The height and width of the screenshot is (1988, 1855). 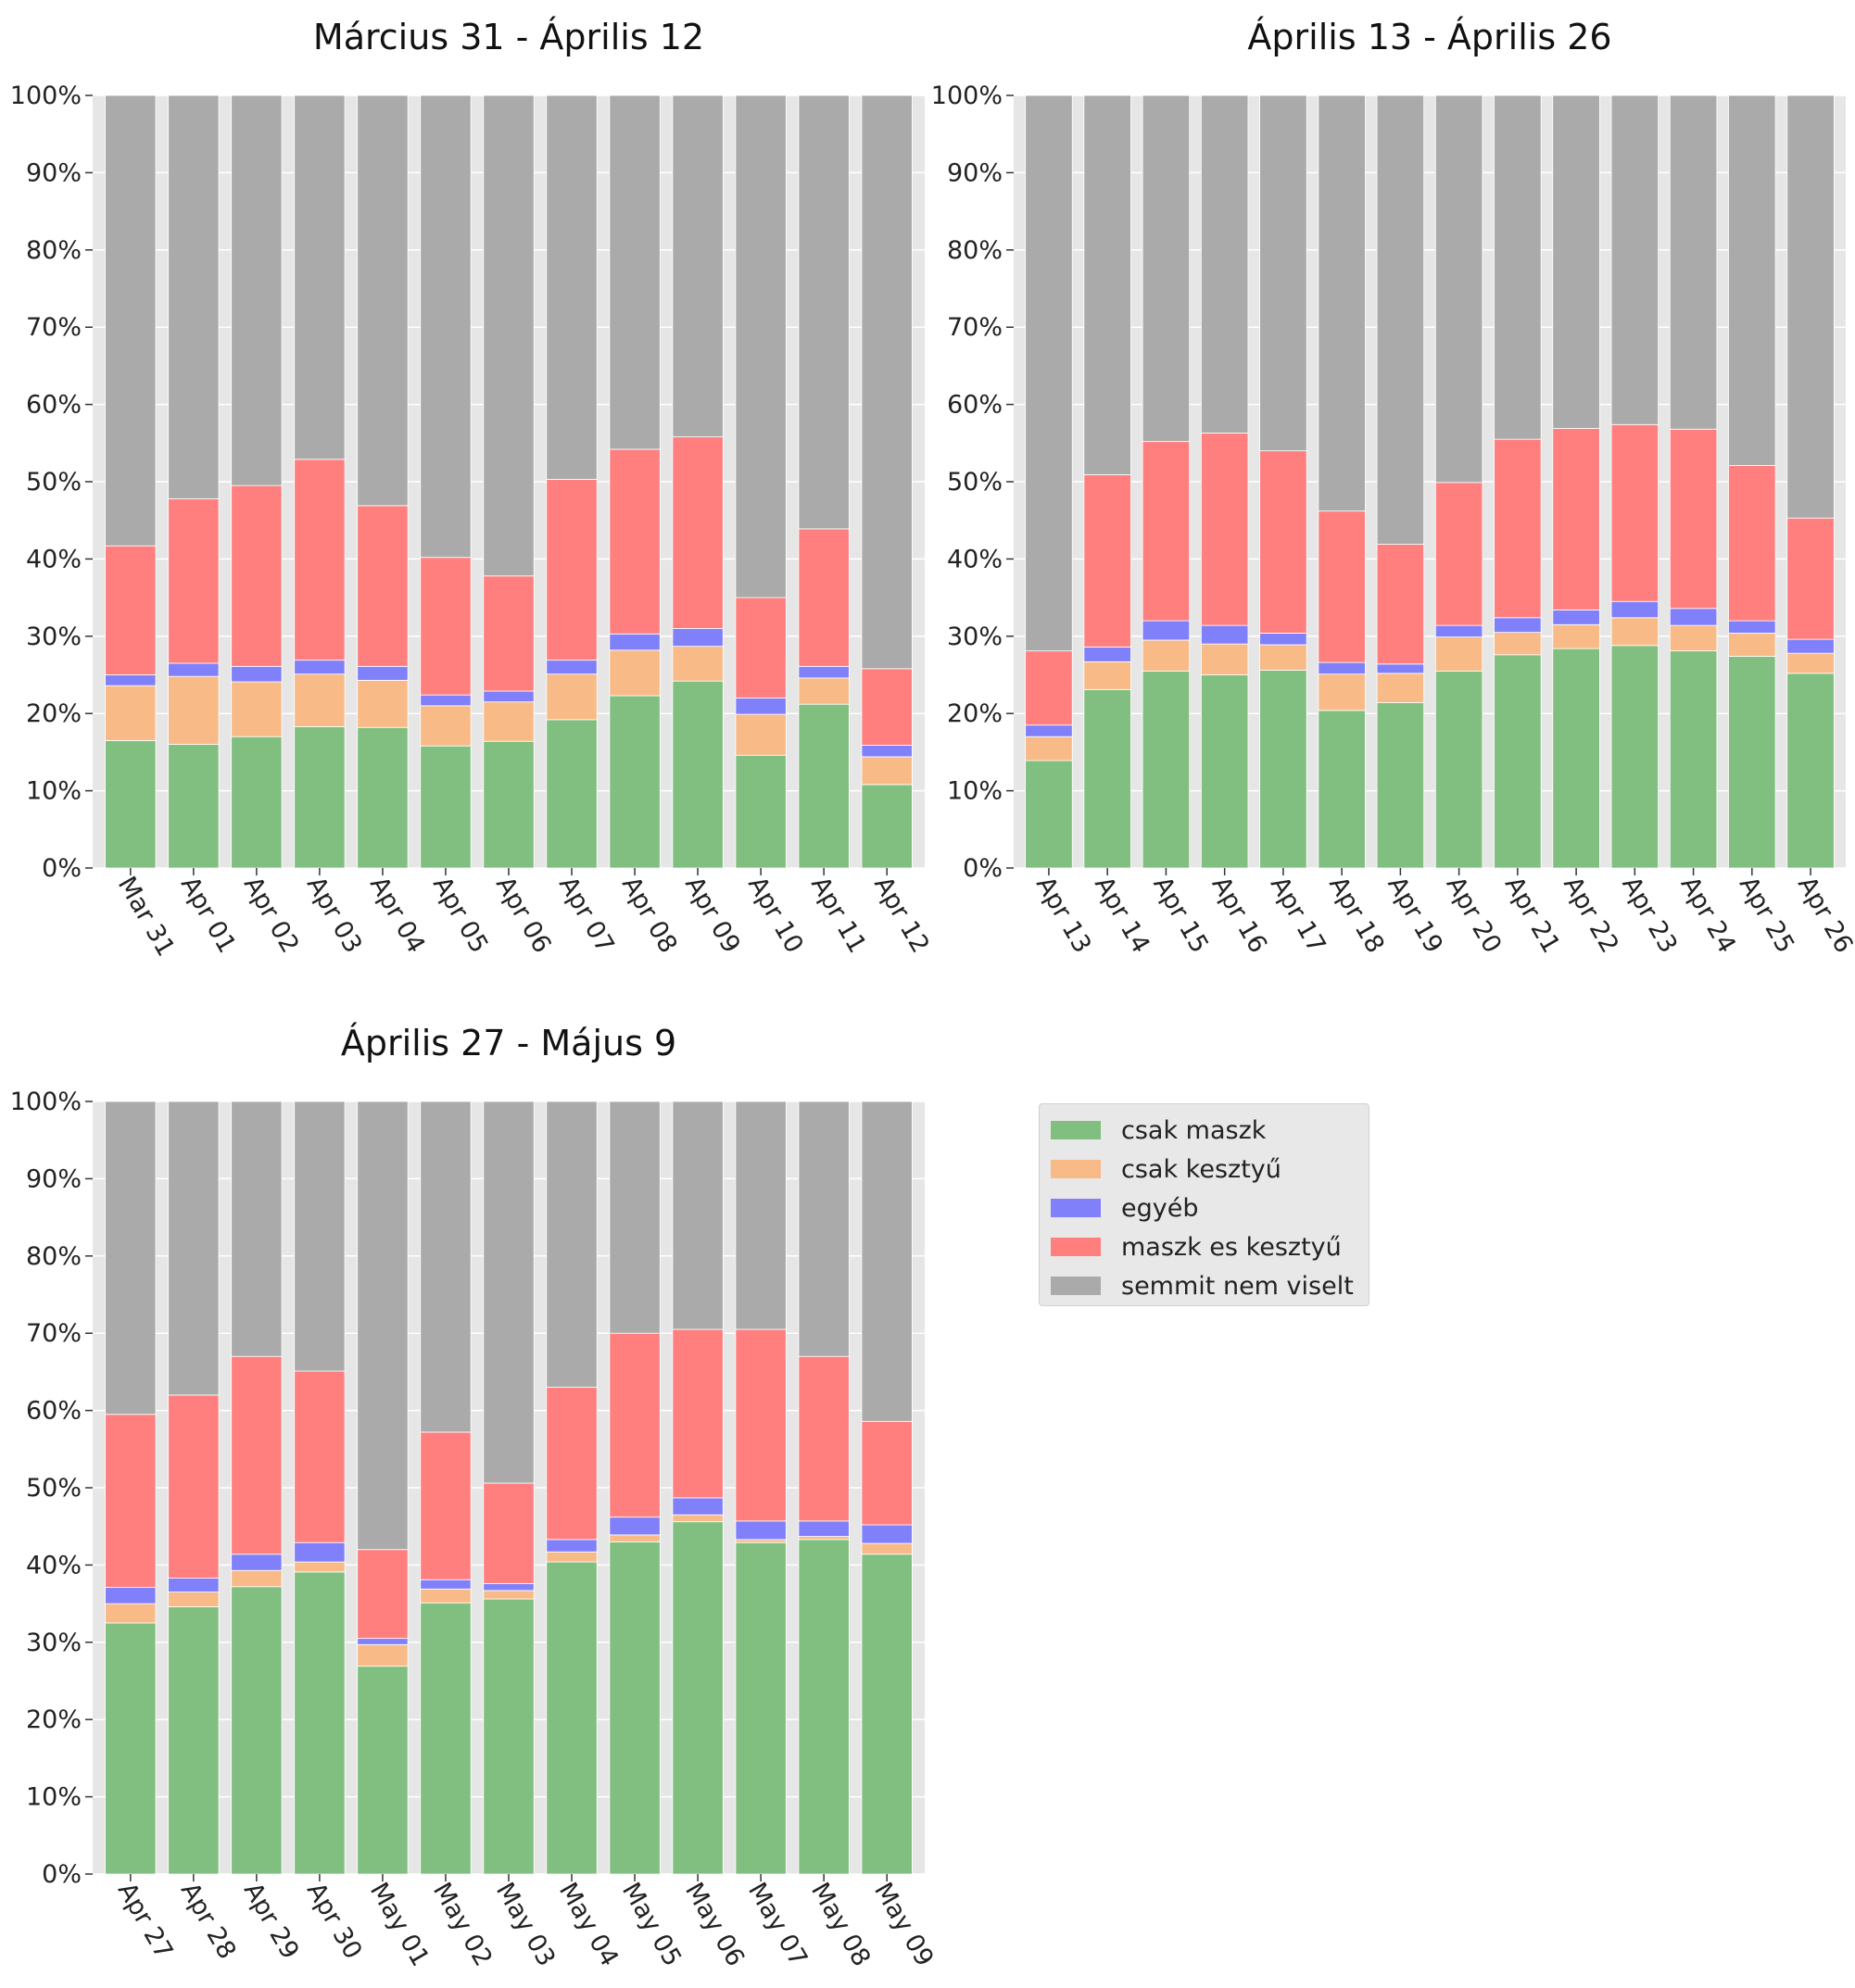 What do you see at coordinates (131, 1595) in the screenshot?
I see `chart3-bar-apr-27-egyeb` at bounding box center [131, 1595].